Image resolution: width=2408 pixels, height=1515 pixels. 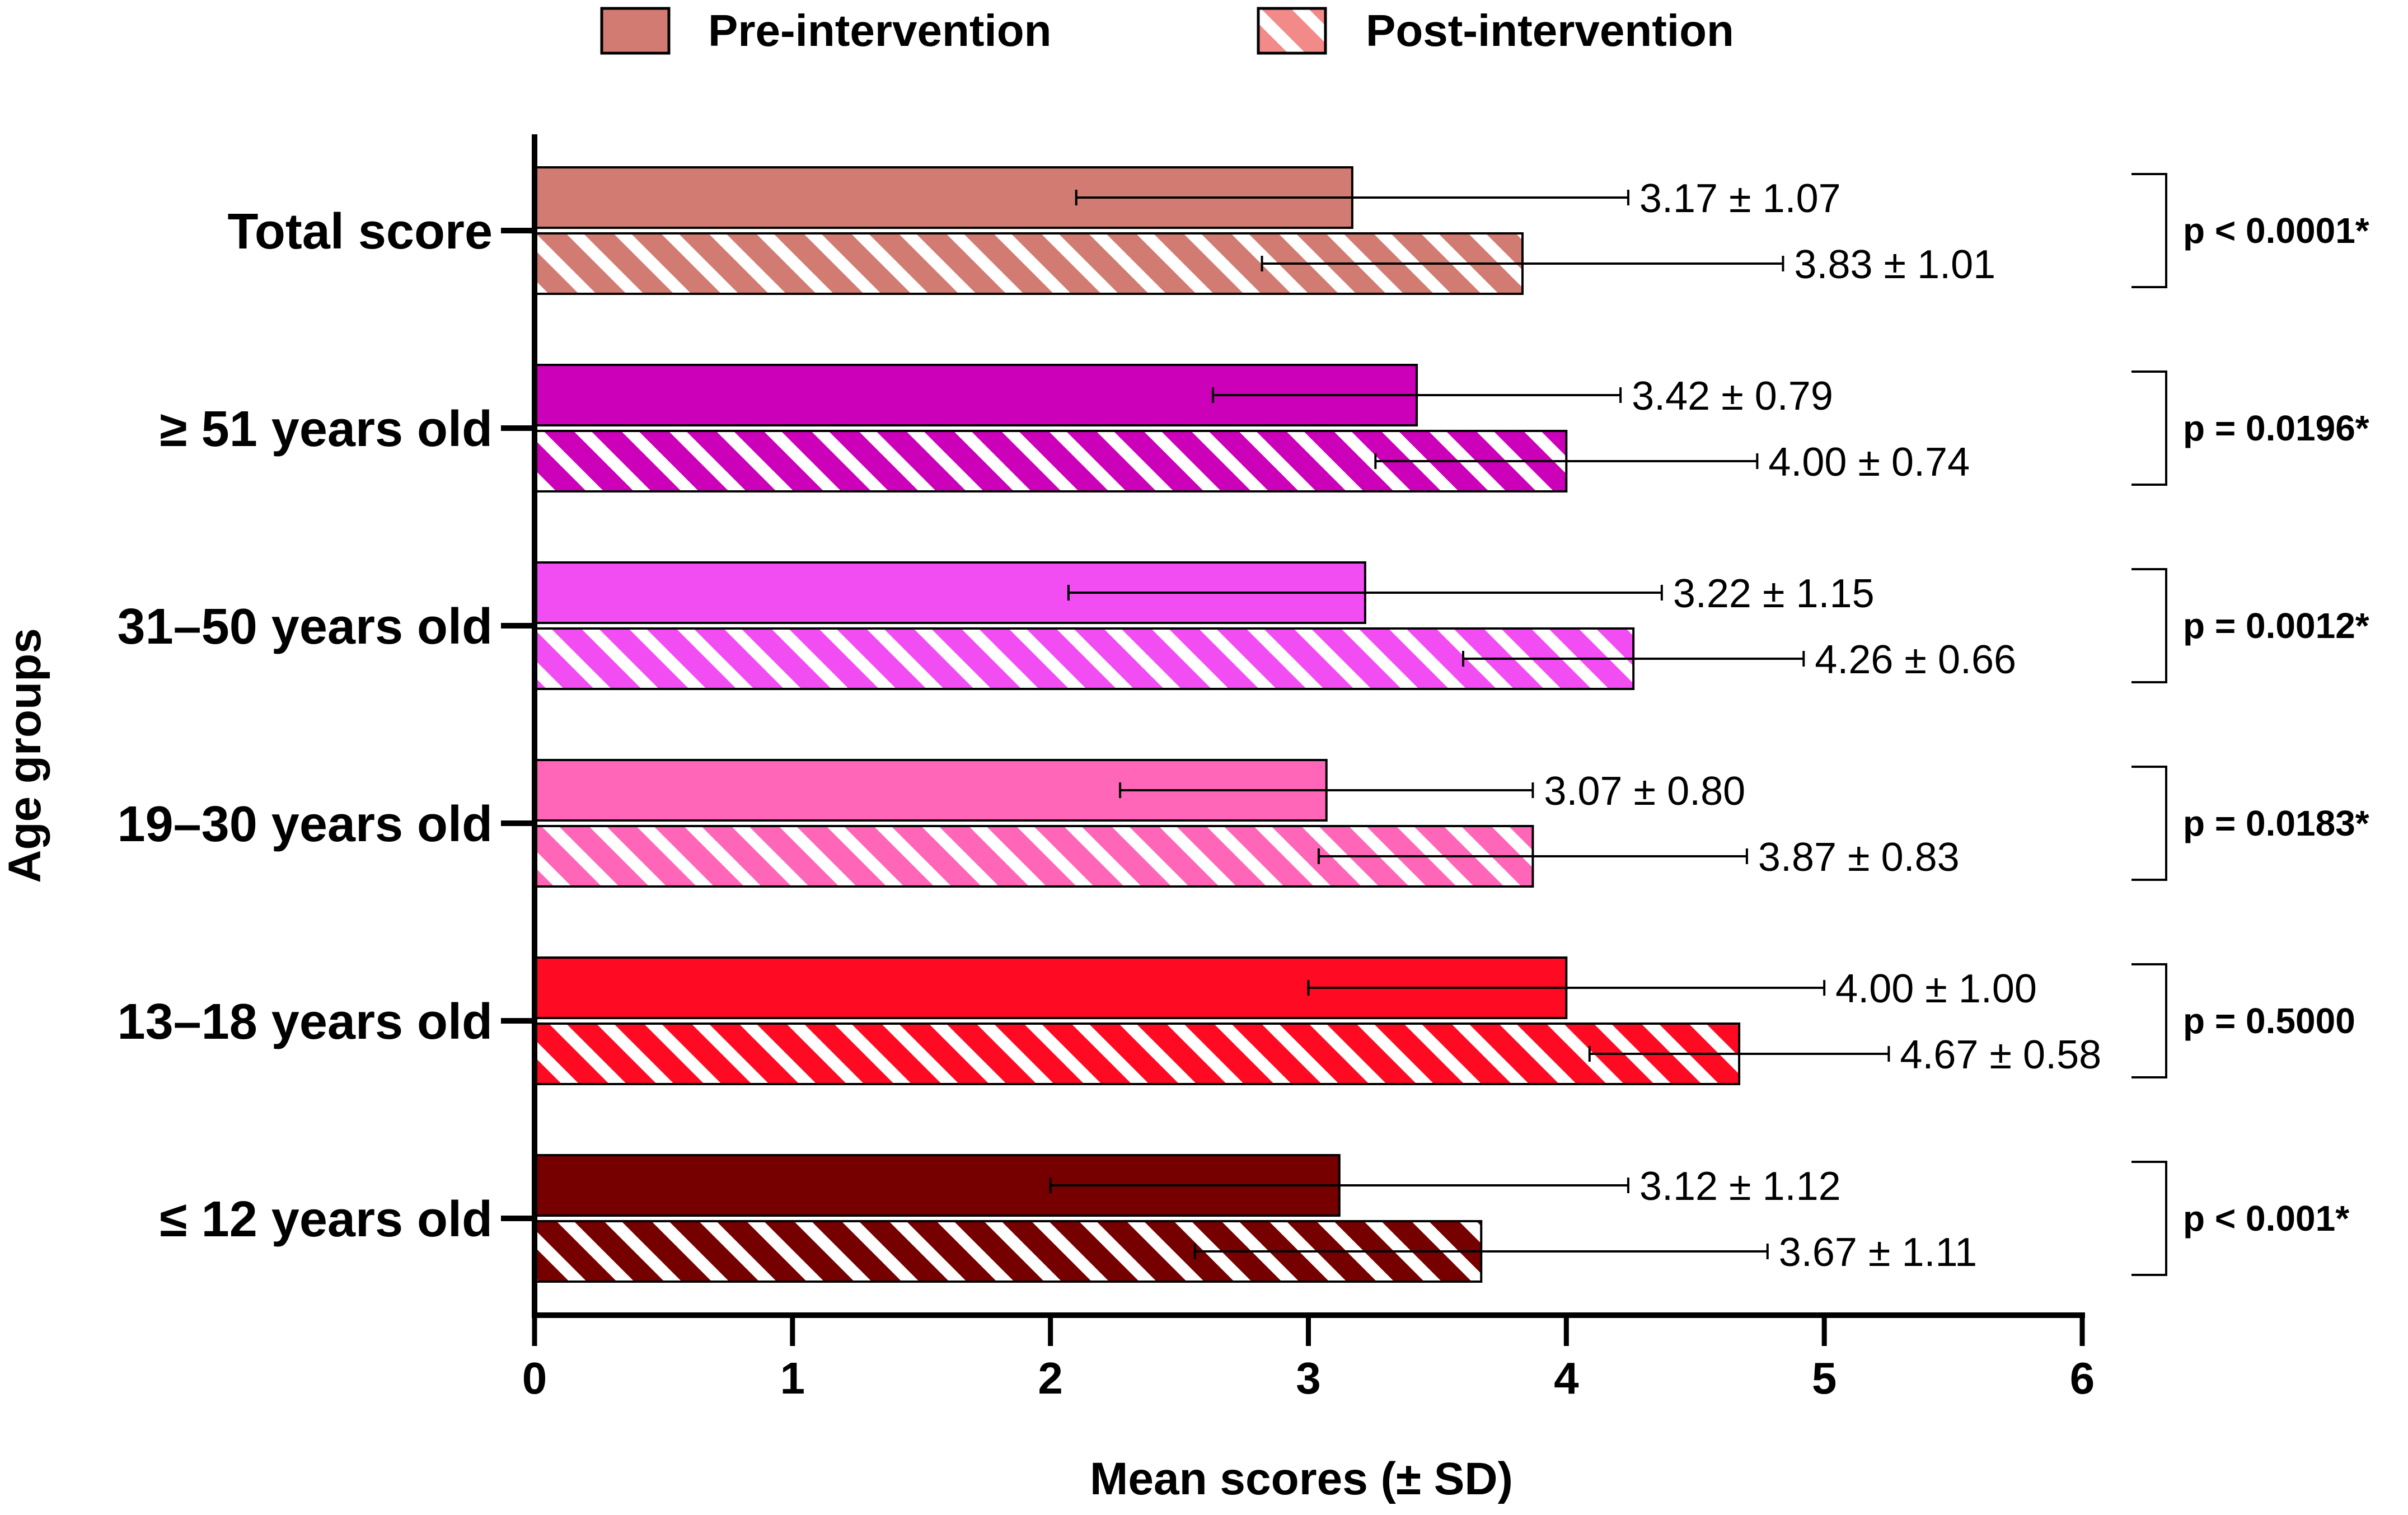 What do you see at coordinates (1167, 31) in the screenshot?
I see `legend: Pre-intervention Post-intervention` at bounding box center [1167, 31].